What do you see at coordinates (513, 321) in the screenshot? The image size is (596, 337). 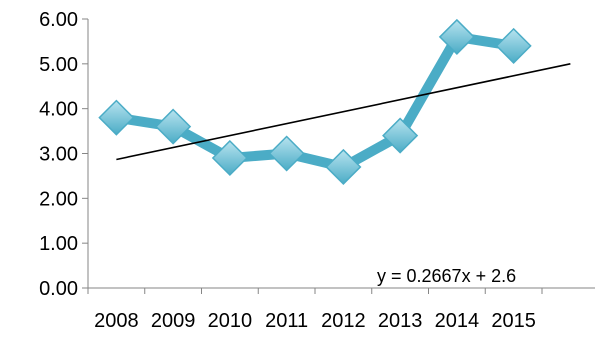 I see `x-tick-label: 2015` at bounding box center [513, 321].